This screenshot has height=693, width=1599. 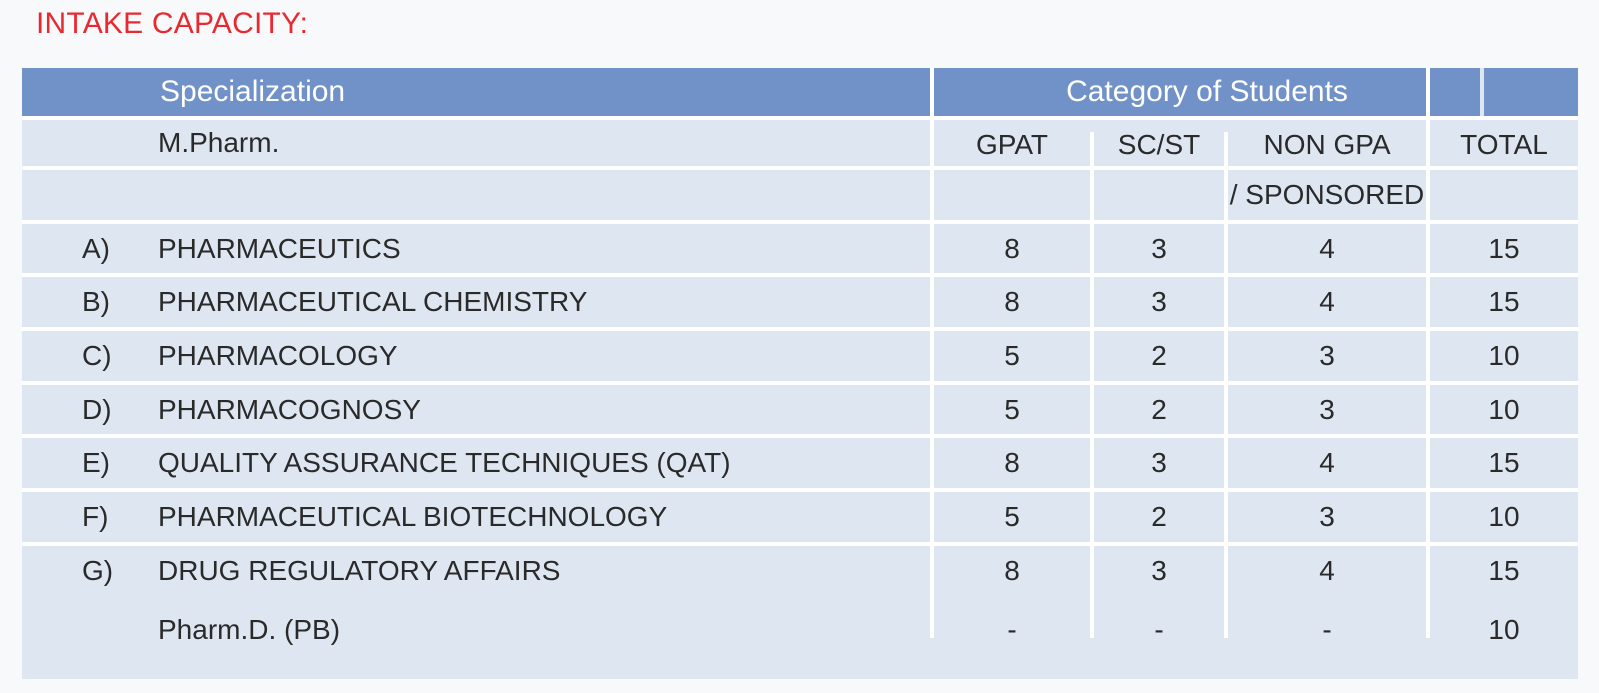 What do you see at coordinates (359, 570) in the screenshot?
I see `row-specialization: DRUG REGULATORY AFFAIRS` at bounding box center [359, 570].